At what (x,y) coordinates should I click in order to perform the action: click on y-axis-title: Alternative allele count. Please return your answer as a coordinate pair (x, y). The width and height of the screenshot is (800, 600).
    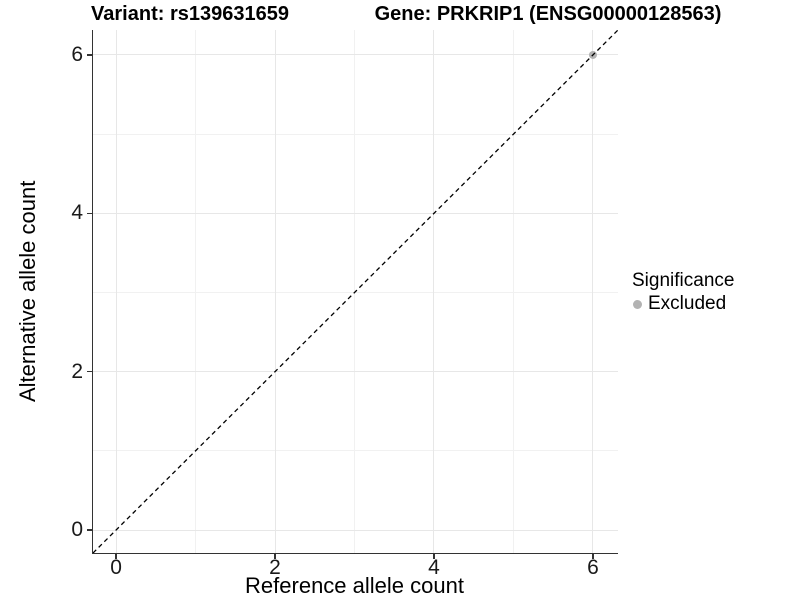
    Looking at the image, I should click on (27, 291).